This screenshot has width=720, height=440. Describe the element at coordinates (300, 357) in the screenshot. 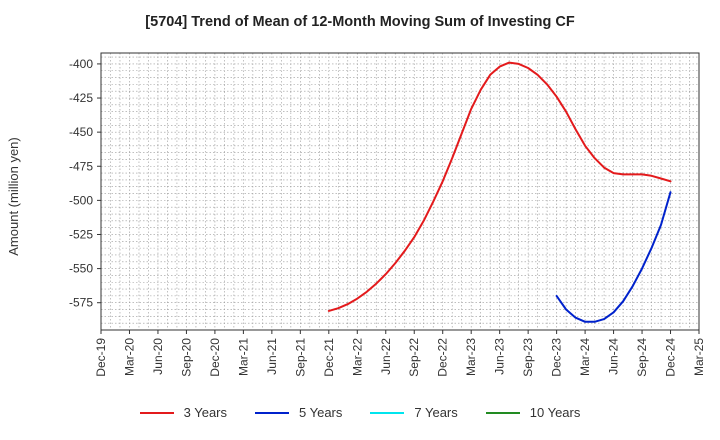

I see `x-tick-label: Sep-21` at that location.